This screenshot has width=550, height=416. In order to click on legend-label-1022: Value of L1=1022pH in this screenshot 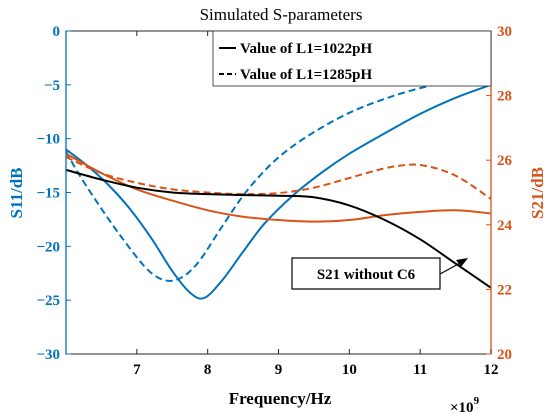, I will do `click(306, 49)`.